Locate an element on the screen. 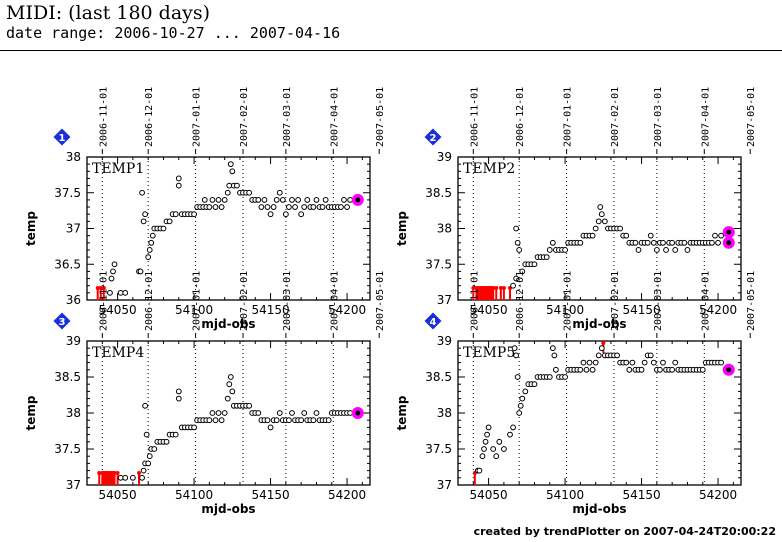 This screenshot has width=782, height=542. chart3-y-tick-label: 37.5 is located at coordinates (67, 449).